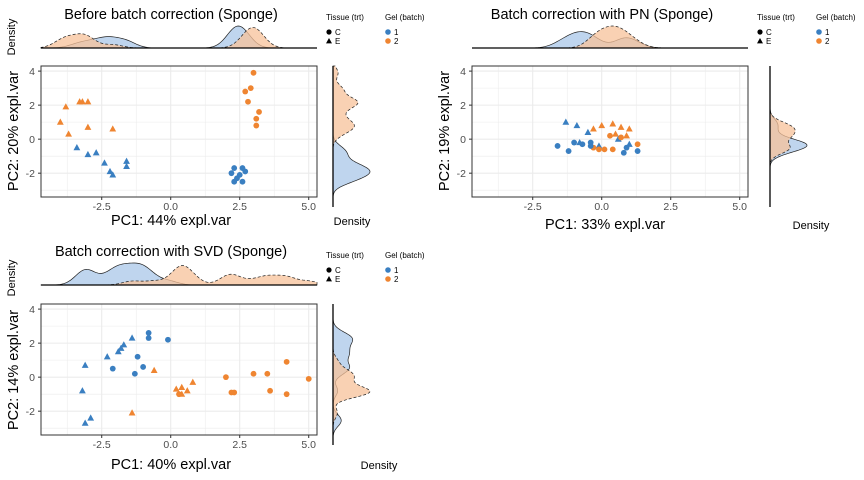 The width and height of the screenshot is (864, 480). What do you see at coordinates (170, 207) in the screenshot?
I see `x-tick-label: 0.0` at bounding box center [170, 207].